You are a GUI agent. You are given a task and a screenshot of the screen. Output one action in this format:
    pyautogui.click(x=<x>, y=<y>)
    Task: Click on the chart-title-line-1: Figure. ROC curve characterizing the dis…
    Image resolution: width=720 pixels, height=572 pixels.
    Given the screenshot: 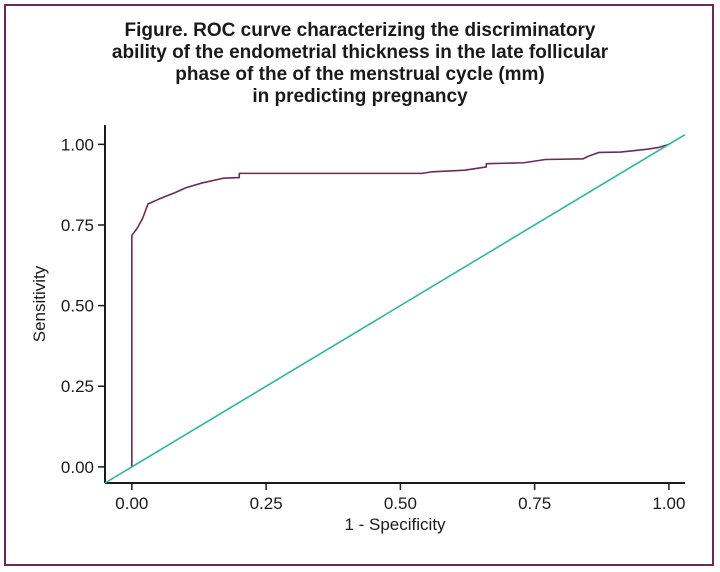 What is the action you would take?
    pyautogui.click(x=360, y=30)
    